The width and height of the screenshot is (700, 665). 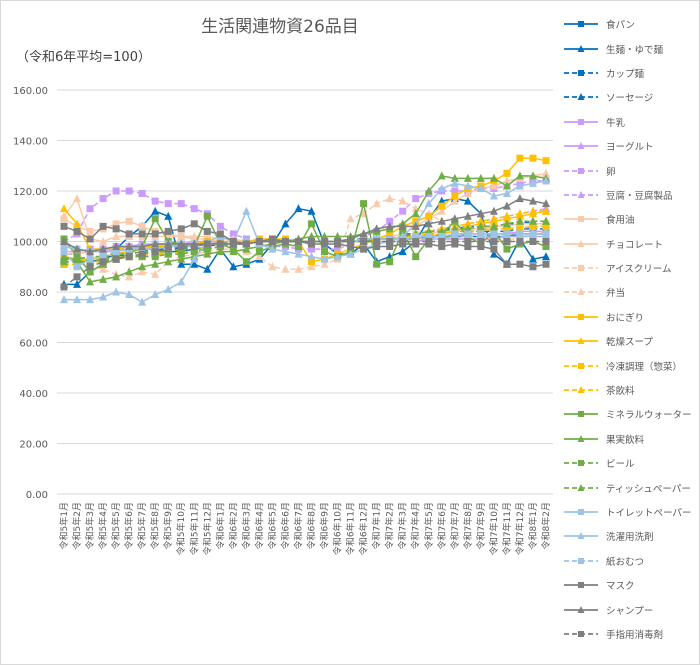 What do you see at coordinates (181, 528) in the screenshot?
I see `x-tick-label: 令和5年10月` at bounding box center [181, 528].